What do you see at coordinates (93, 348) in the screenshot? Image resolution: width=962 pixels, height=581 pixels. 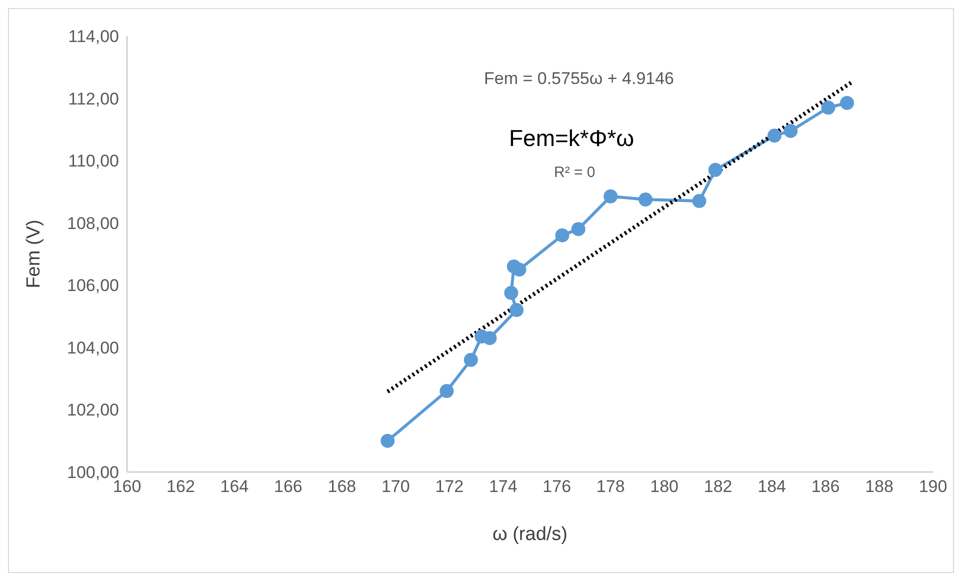 I see `y-tick-label: 104,00` at bounding box center [93, 348].